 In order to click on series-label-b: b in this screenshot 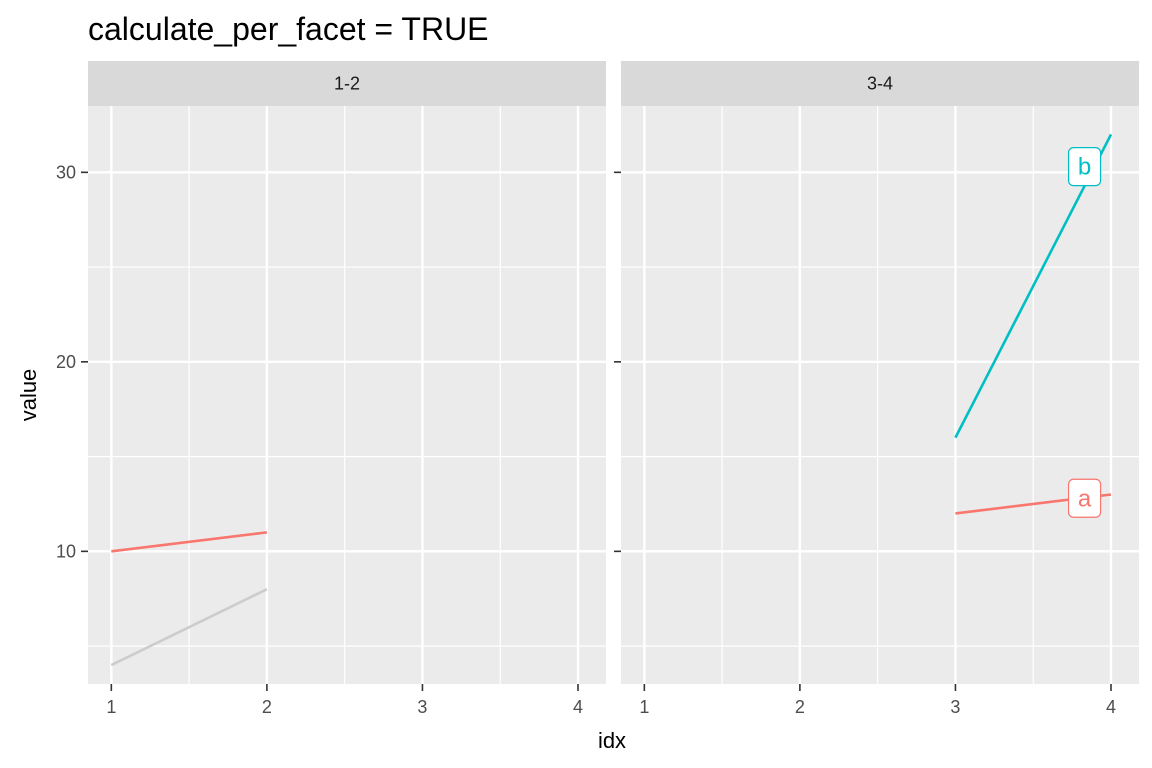, I will do `click(1084, 167)`.